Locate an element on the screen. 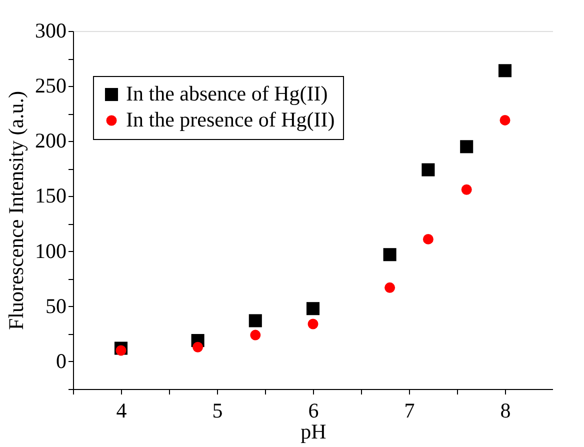 The image size is (584, 447). x-tick-label: 6 is located at coordinates (313, 410).